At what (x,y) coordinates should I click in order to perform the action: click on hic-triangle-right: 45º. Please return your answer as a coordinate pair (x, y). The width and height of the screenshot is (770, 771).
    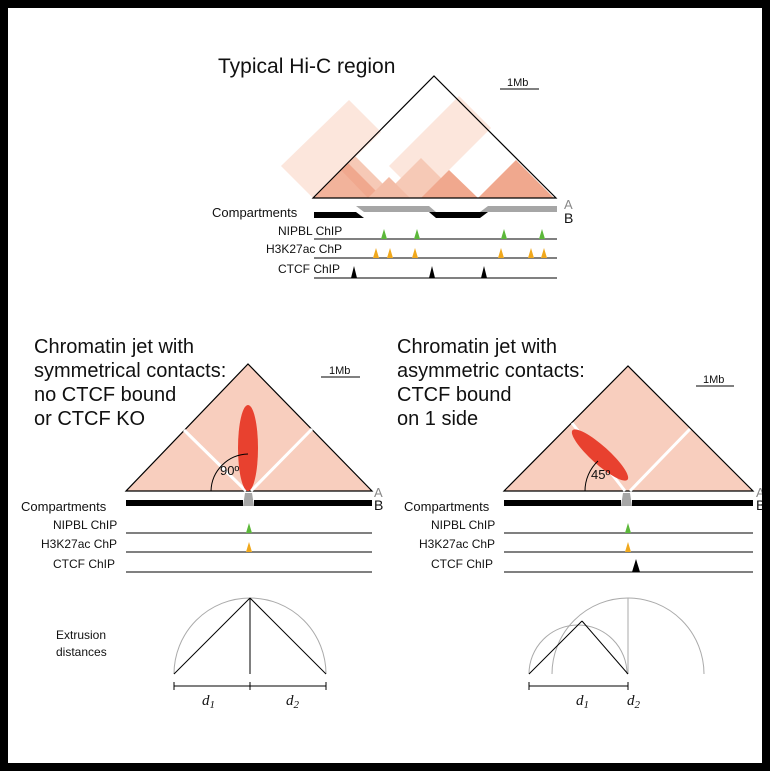
    Looking at the image, I should click on (628, 429).